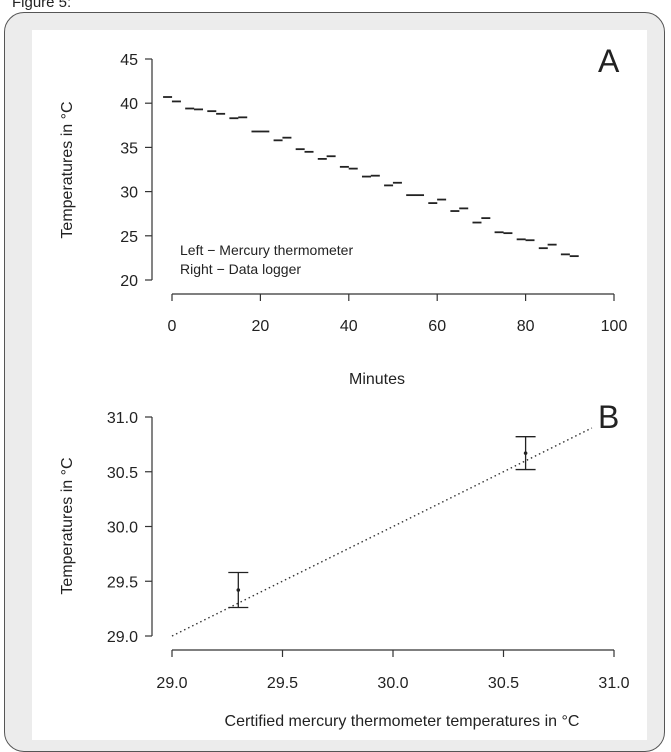  What do you see at coordinates (240, 269) in the screenshot?
I see `legend-right-note: Right − Data logger` at bounding box center [240, 269].